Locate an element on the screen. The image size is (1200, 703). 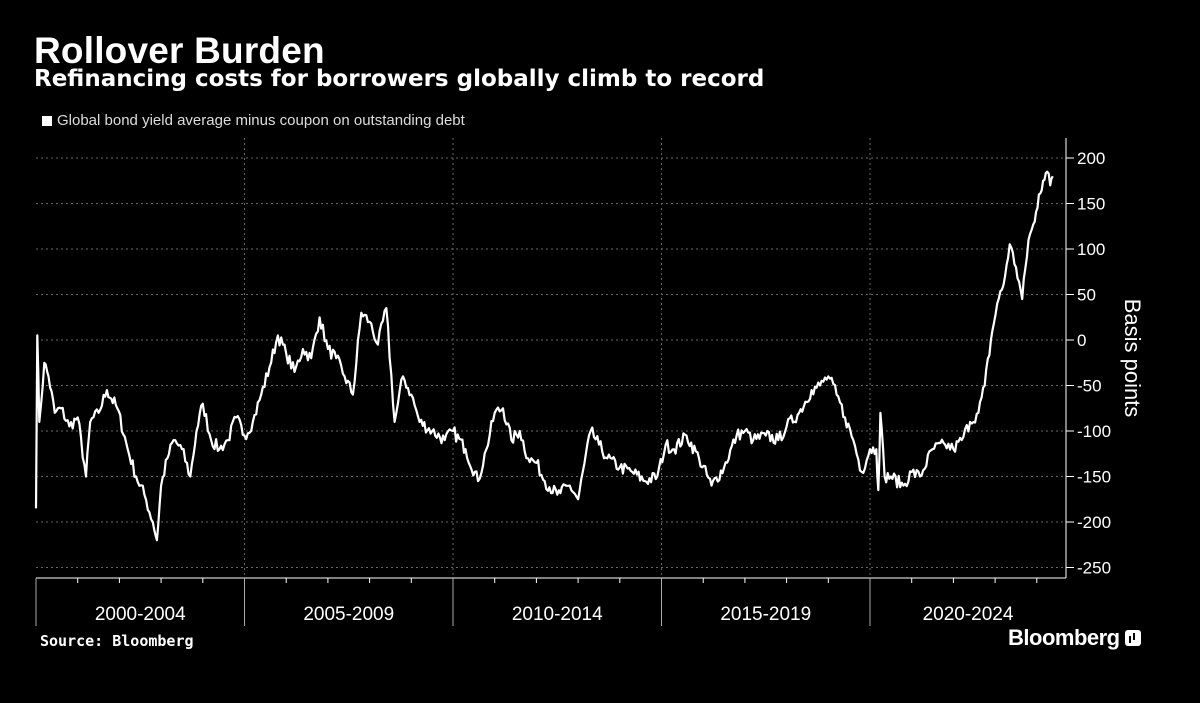
legend-swatch is located at coordinates (47, 120).